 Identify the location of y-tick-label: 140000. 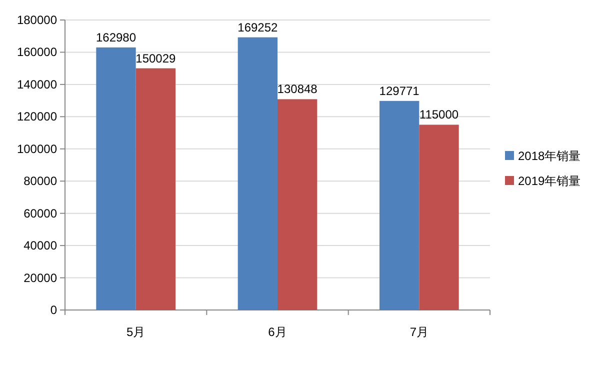
(37, 84).